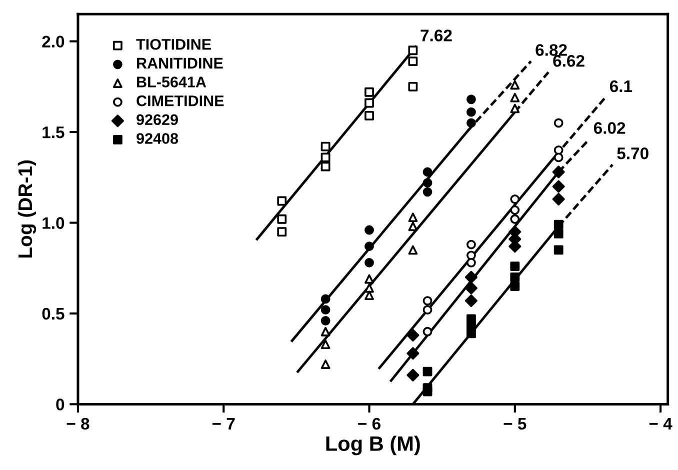 The image size is (678, 470). What do you see at coordinates (157, 120) in the screenshot?
I see `legend-label: 92629` at bounding box center [157, 120].